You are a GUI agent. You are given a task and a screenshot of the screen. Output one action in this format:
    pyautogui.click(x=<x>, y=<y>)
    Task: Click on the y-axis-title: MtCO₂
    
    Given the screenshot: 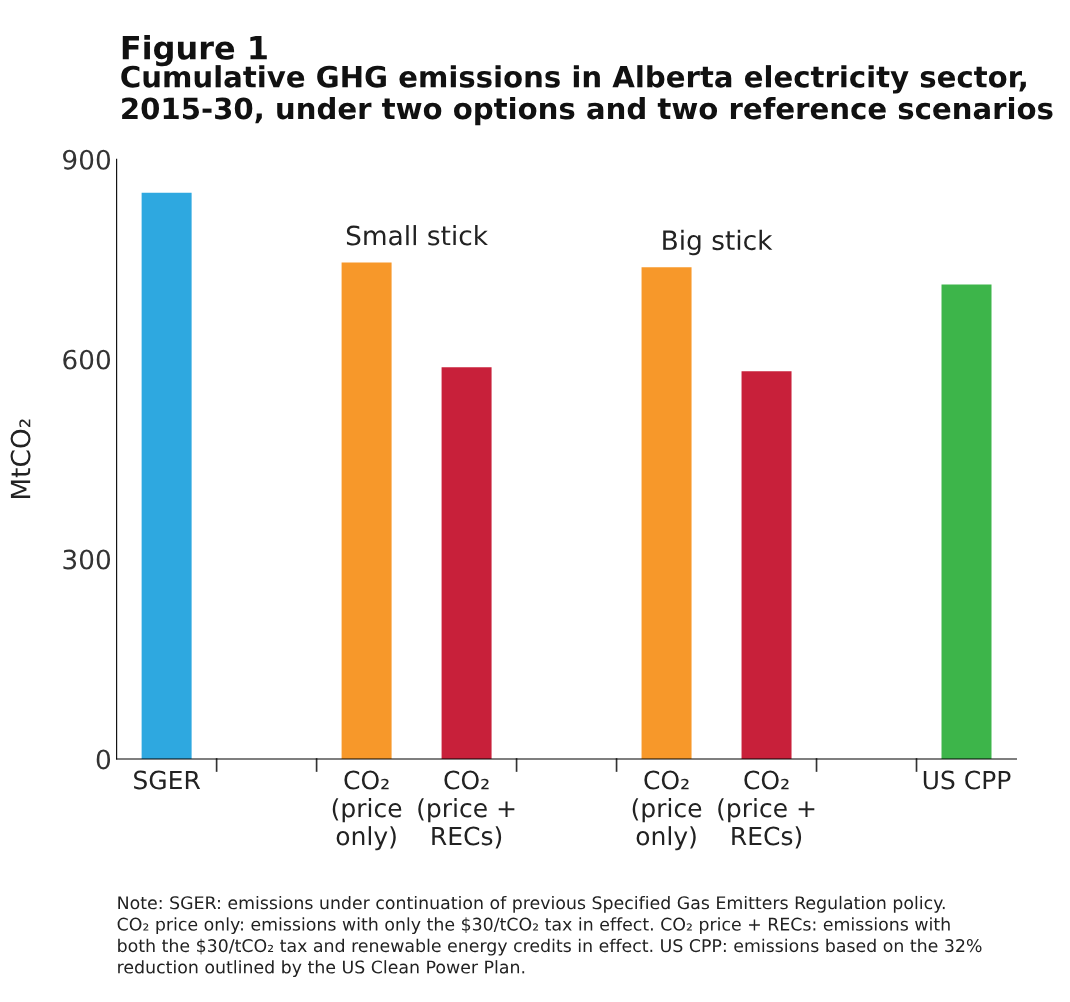 What is the action you would take?
    pyautogui.click(x=20, y=459)
    